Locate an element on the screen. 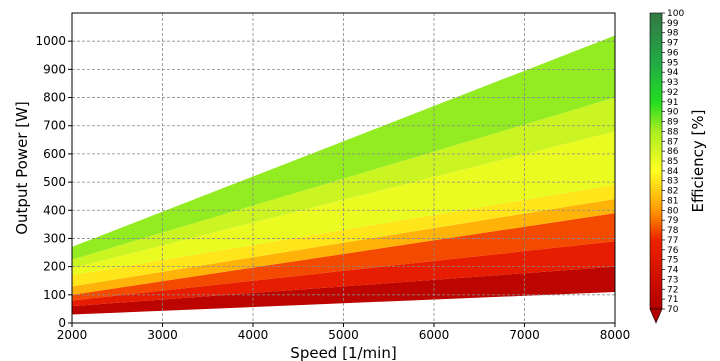  colorbar-tick-label: 79 is located at coordinates (673, 221).